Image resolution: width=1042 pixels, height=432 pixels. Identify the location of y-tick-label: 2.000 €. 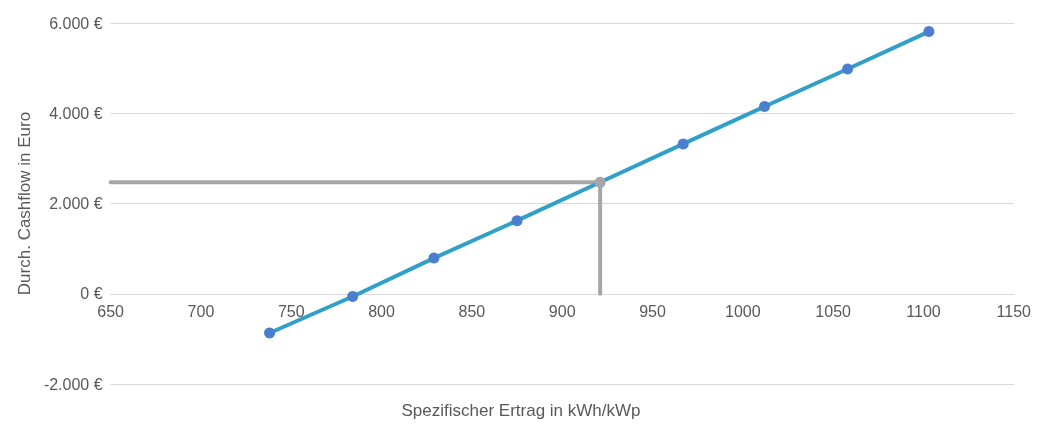
(76, 203).